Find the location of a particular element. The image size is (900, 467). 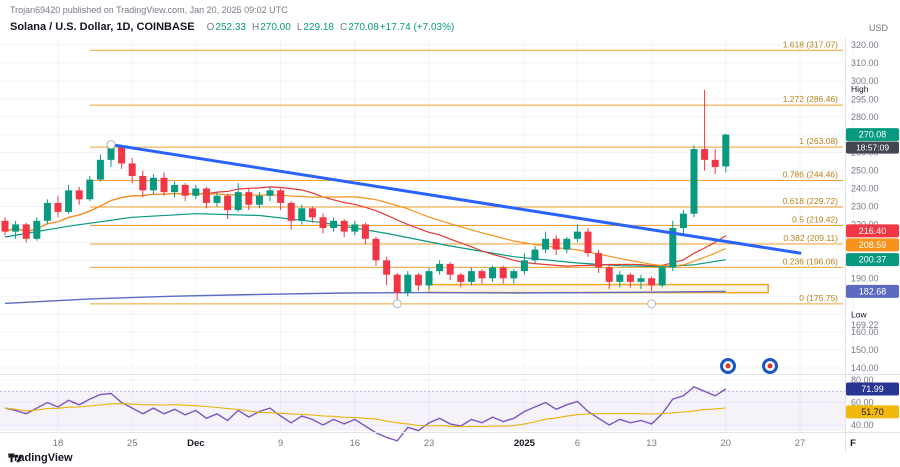

svg-text: 0.618 (229.72) is located at coordinates (810, 201).